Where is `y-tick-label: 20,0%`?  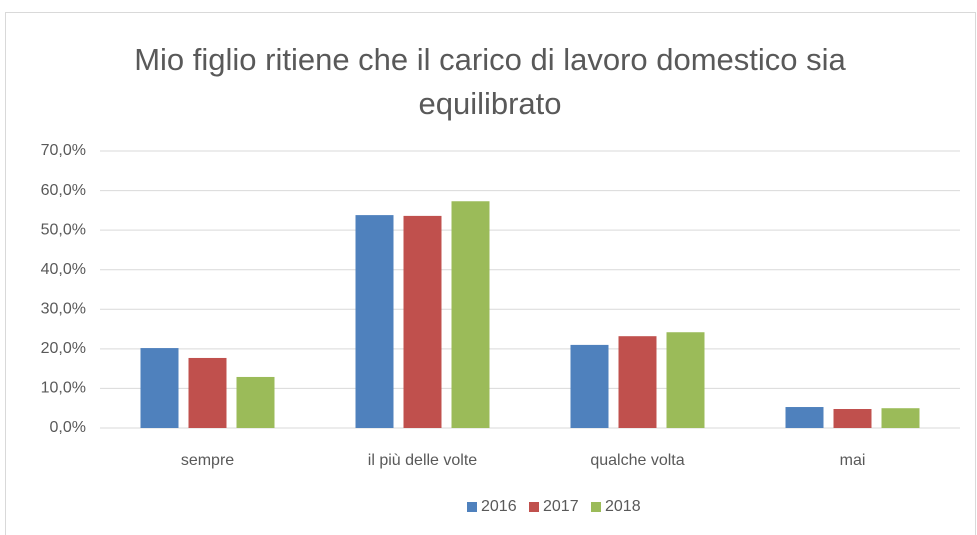 y-tick-label: 20,0% is located at coordinates (63, 348).